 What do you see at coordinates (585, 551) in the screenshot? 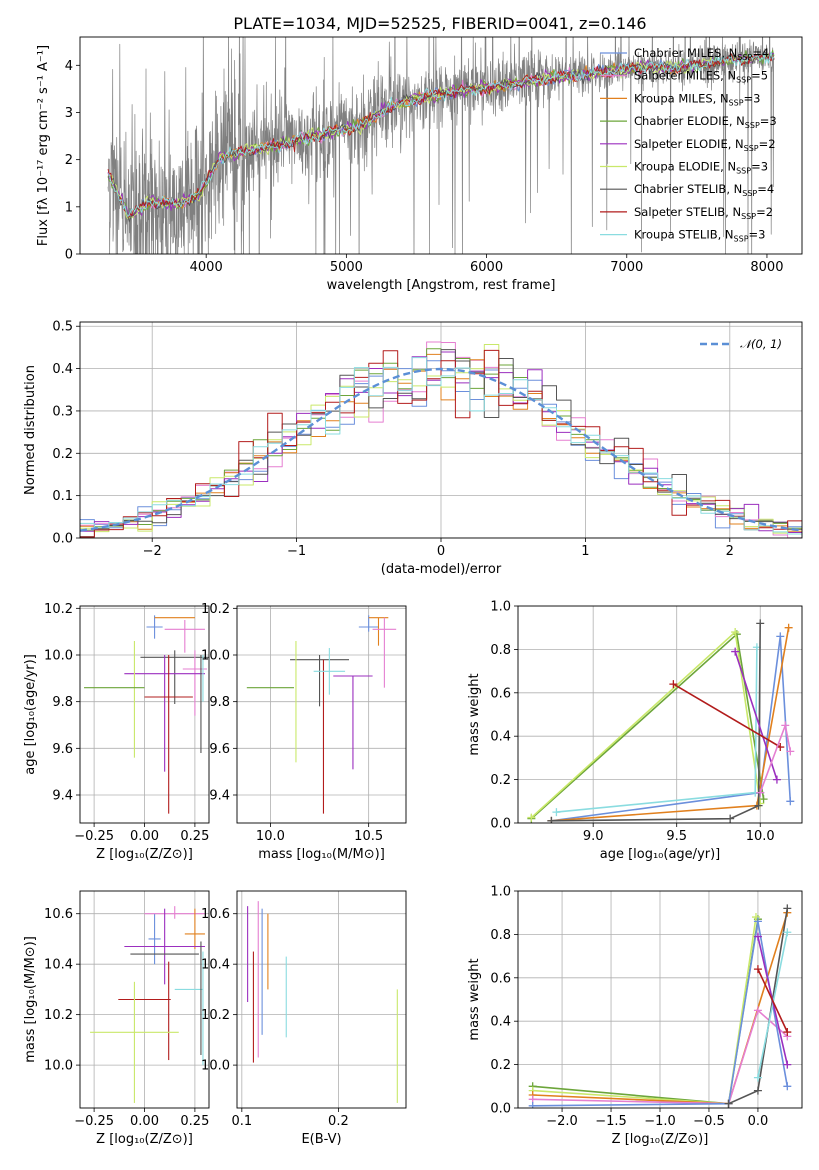
I see `x-tick-label: 1` at bounding box center [585, 551].